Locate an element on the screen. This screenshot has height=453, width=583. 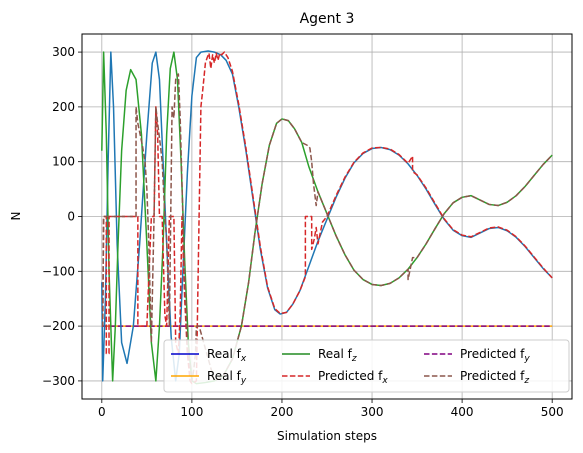
x-tick-label: 500 is located at coordinates (552, 412).